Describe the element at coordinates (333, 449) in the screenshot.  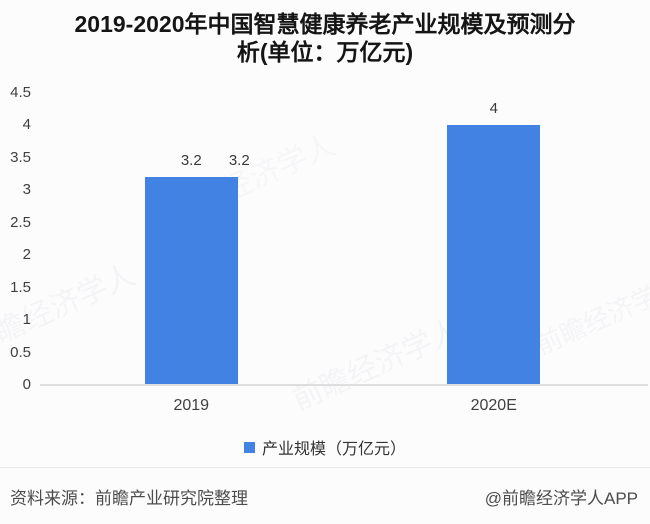
I see `legend-label: 产业规模（万亿元）` at that location.